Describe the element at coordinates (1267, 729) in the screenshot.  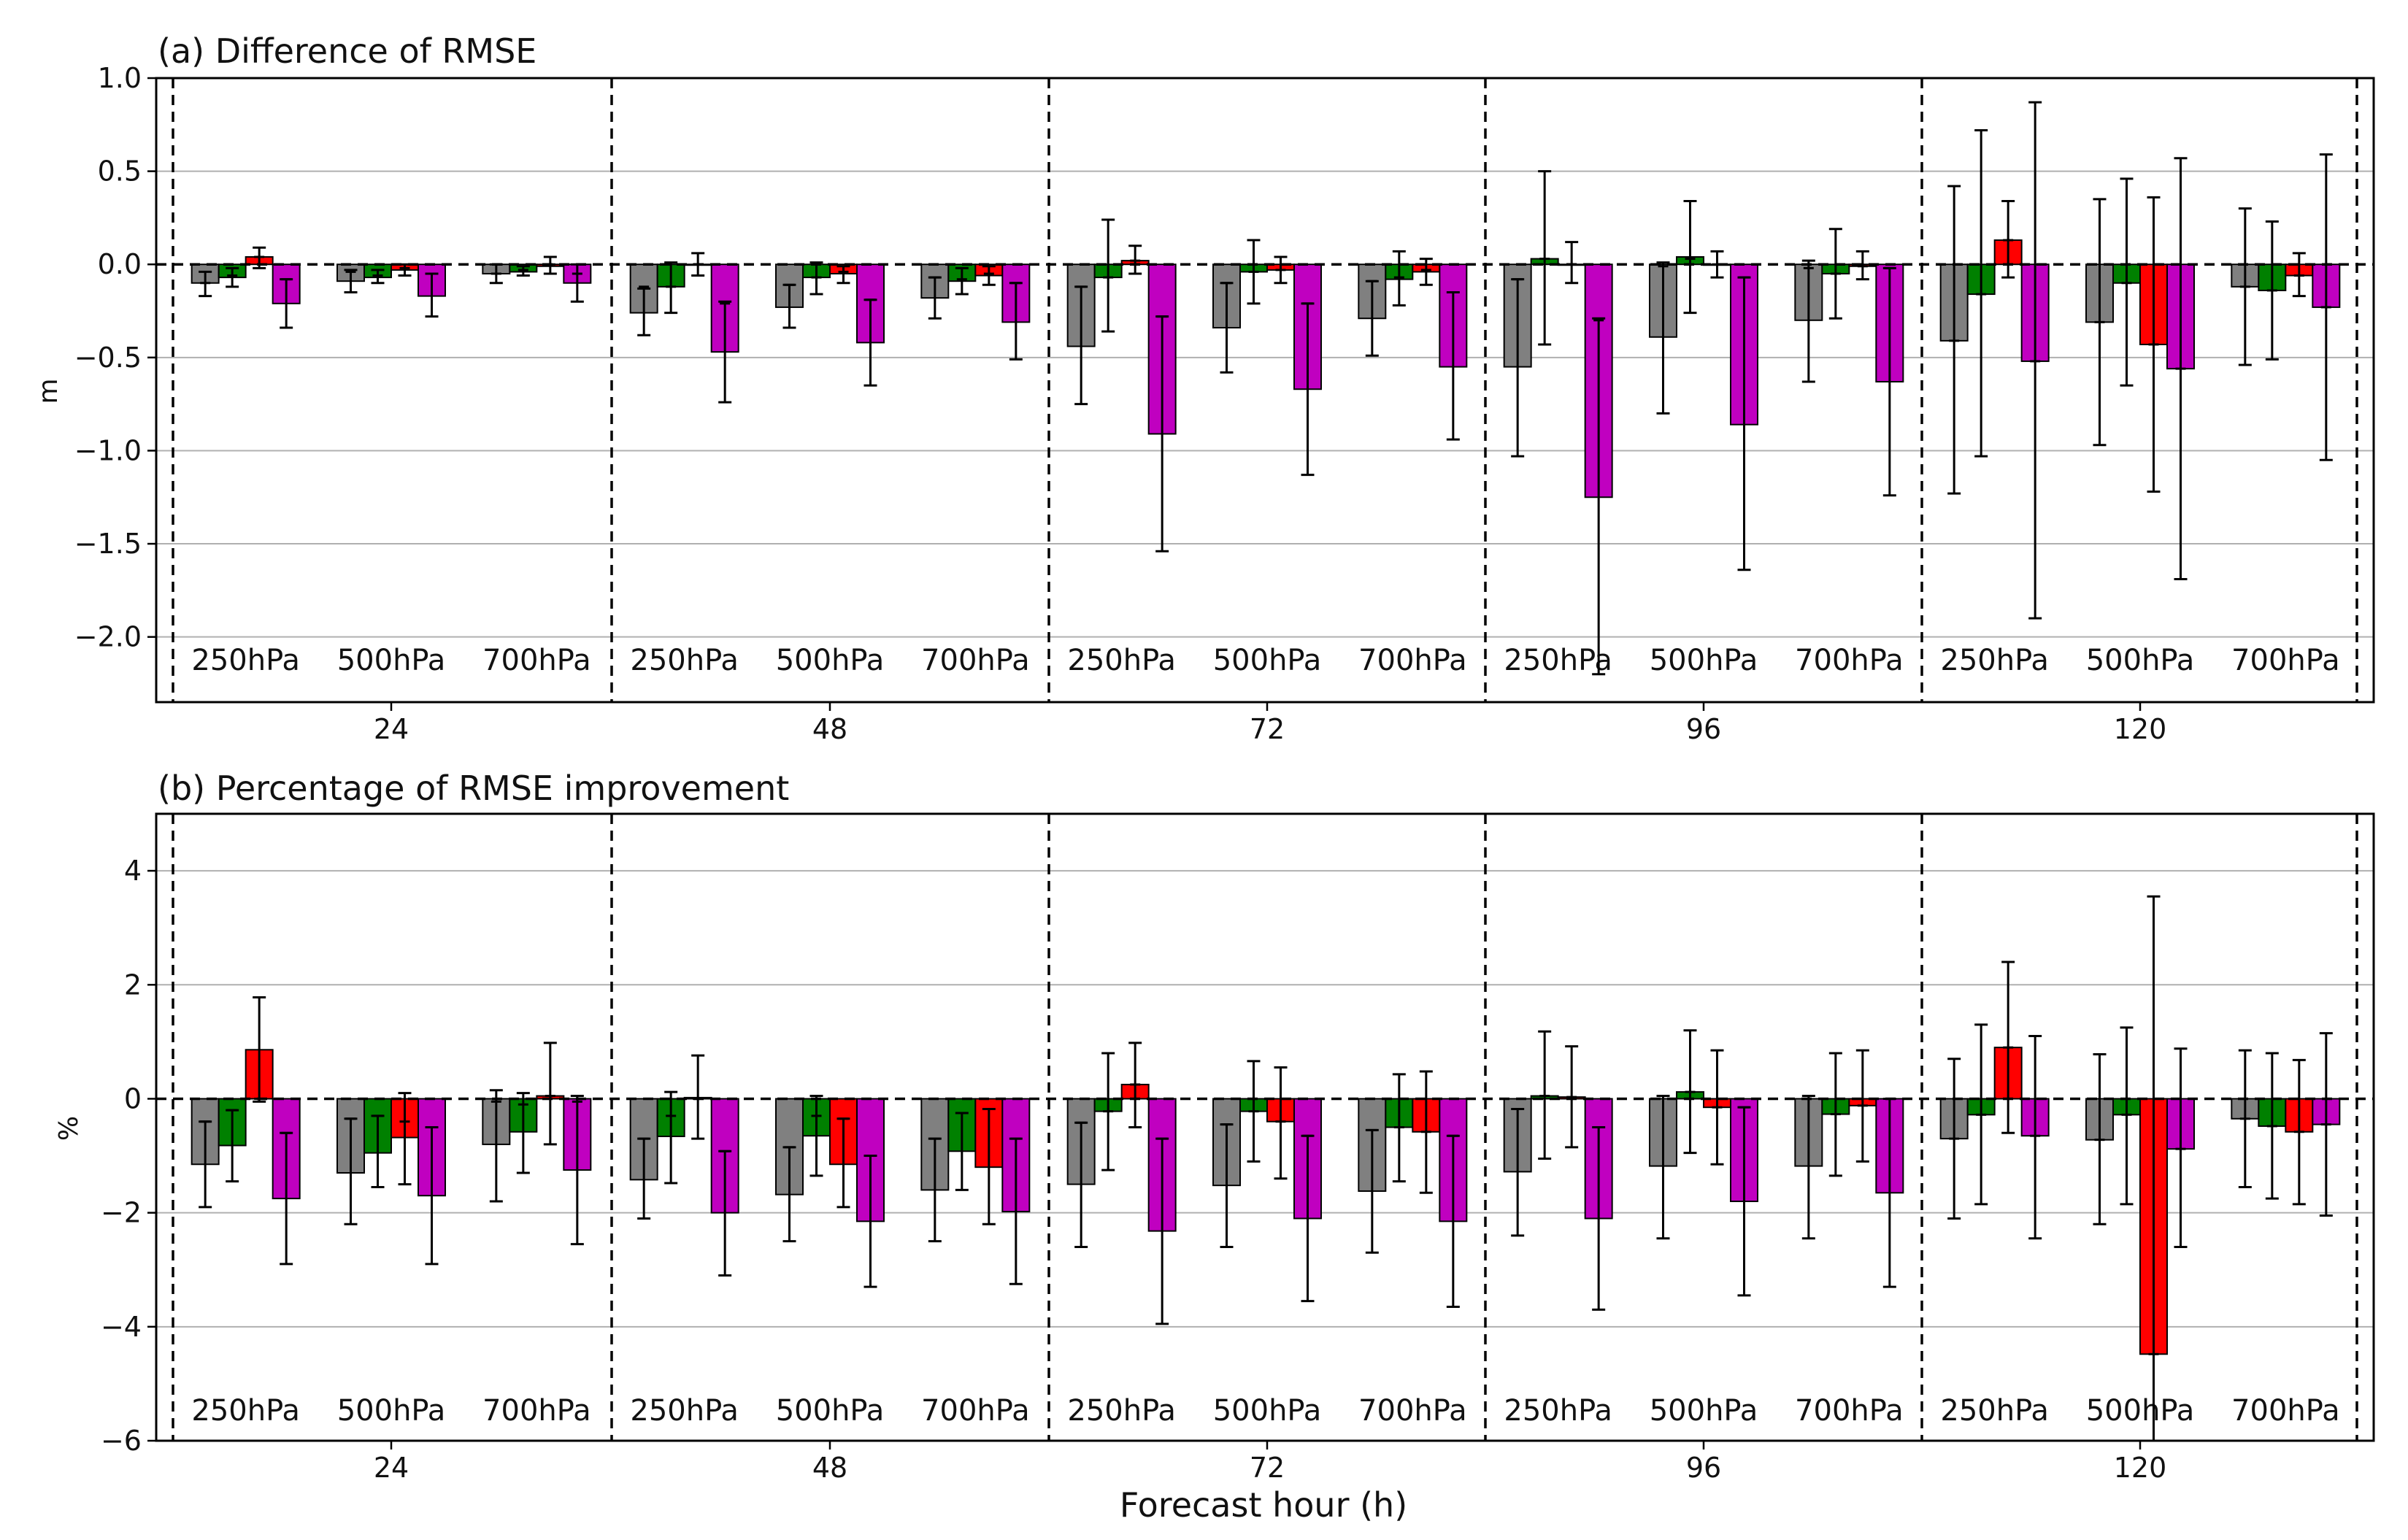
I see `xtick-label-a: 72` at that location.